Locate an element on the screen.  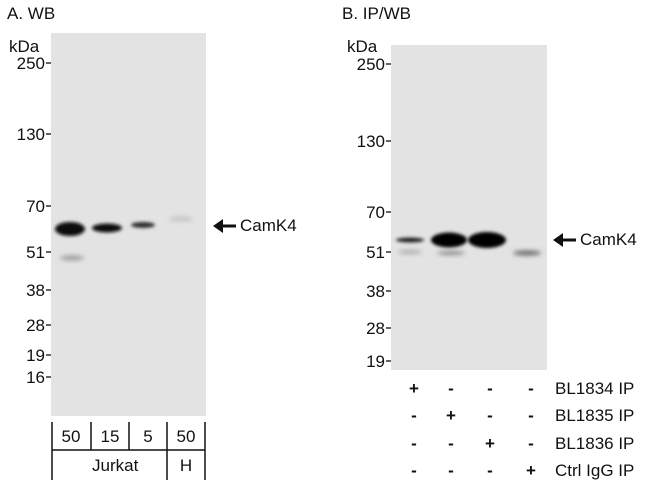
marker-label: 16 is located at coordinates (35, 377).